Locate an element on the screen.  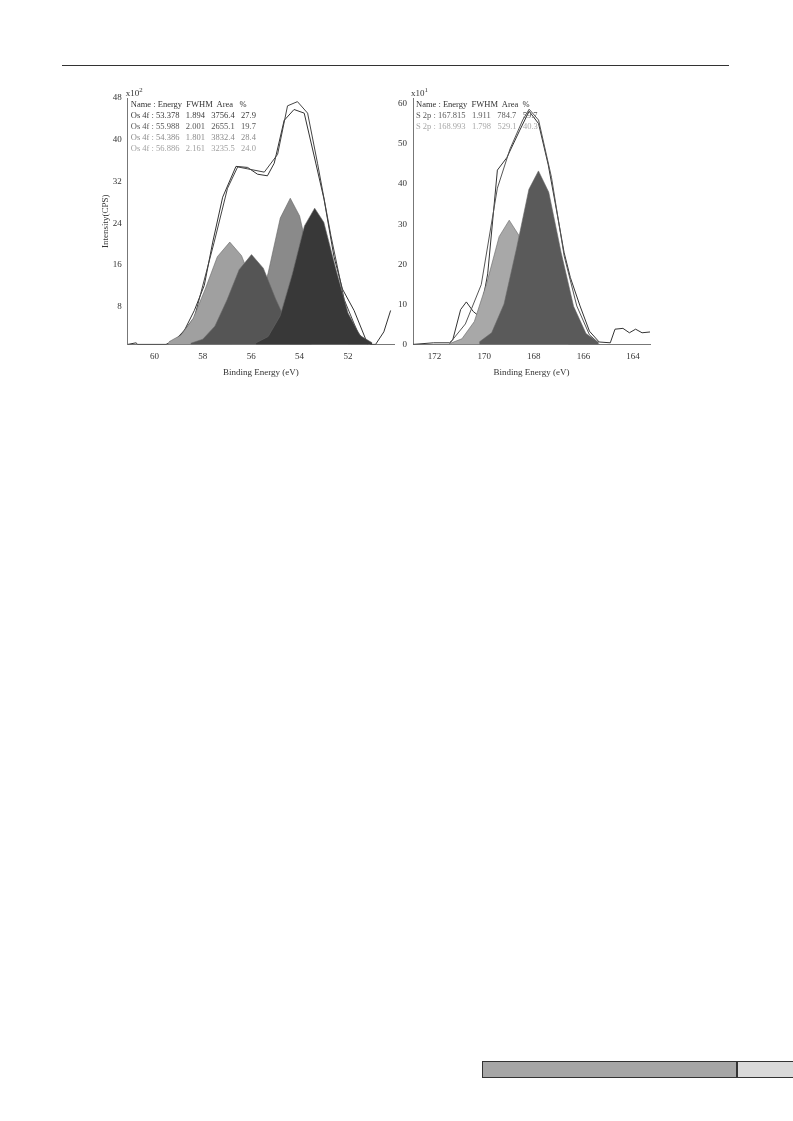
text: Os 4f : 56.886 2.161 3235.5 24.0 is located at coordinates (193, 148).